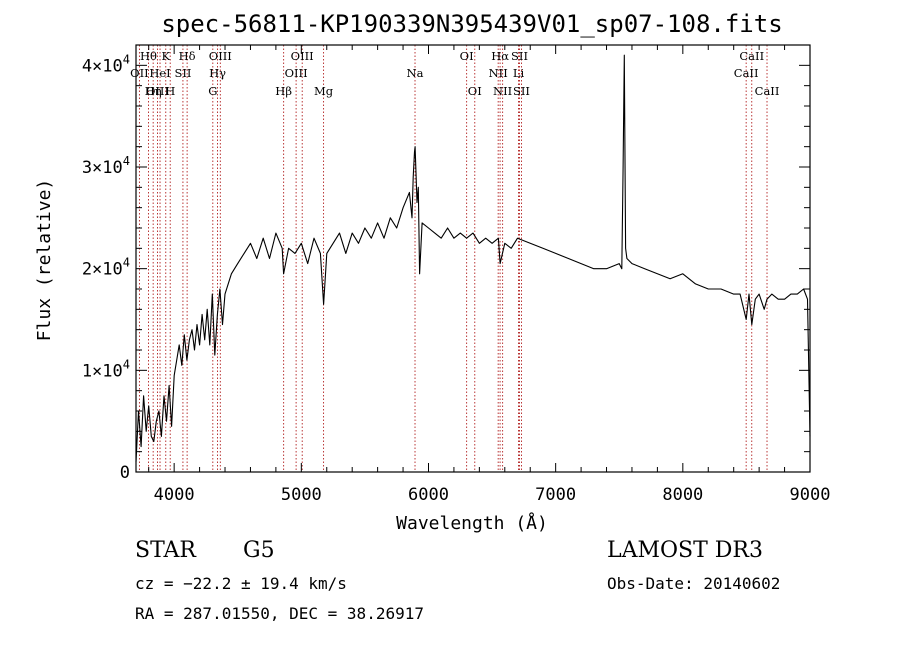 This screenshot has width=900, height=649. I want to click on y-axis-label: Flux (relative), so click(44, 260).